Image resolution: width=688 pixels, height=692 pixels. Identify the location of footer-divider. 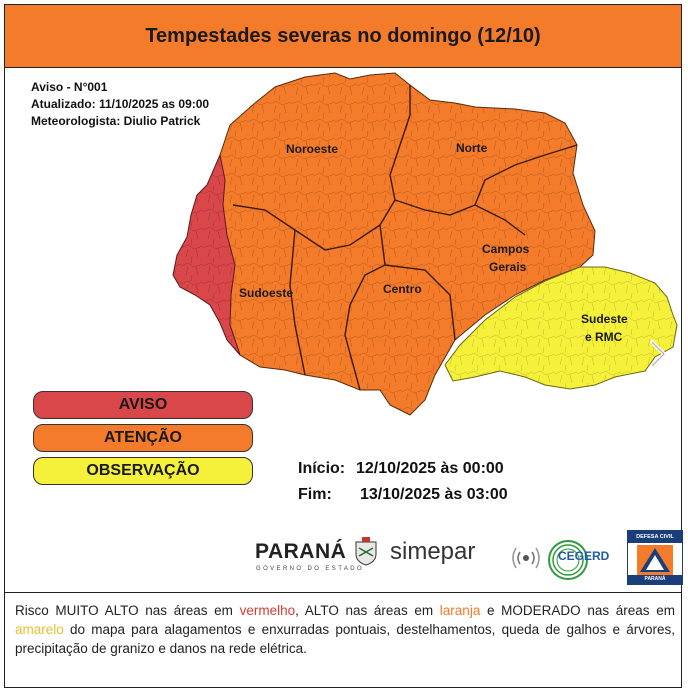
(343, 592).